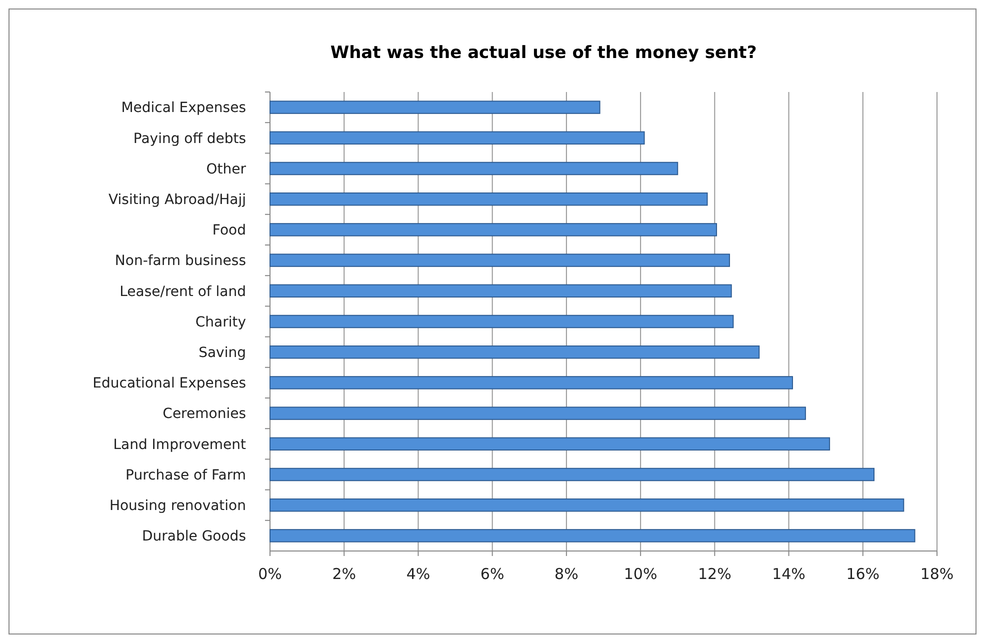  What do you see at coordinates (177, 200) in the screenshot?
I see `y-tick-label: Visiting Abroad/Hajj` at bounding box center [177, 200].